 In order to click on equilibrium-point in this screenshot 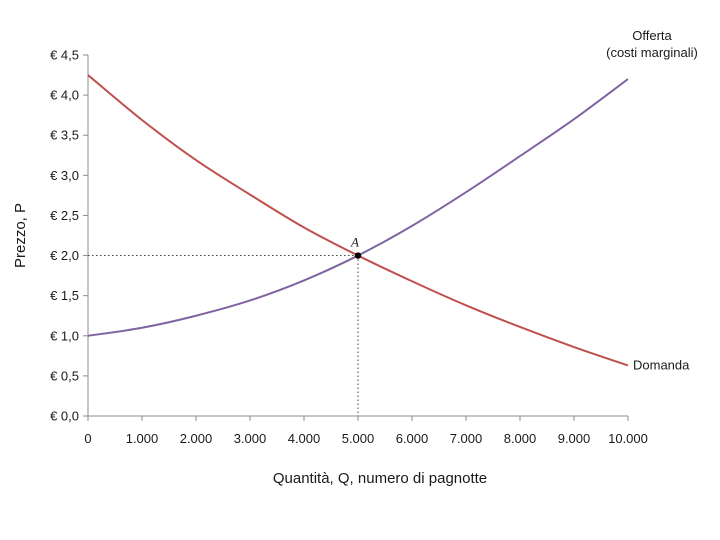, I will do `click(358, 255)`.